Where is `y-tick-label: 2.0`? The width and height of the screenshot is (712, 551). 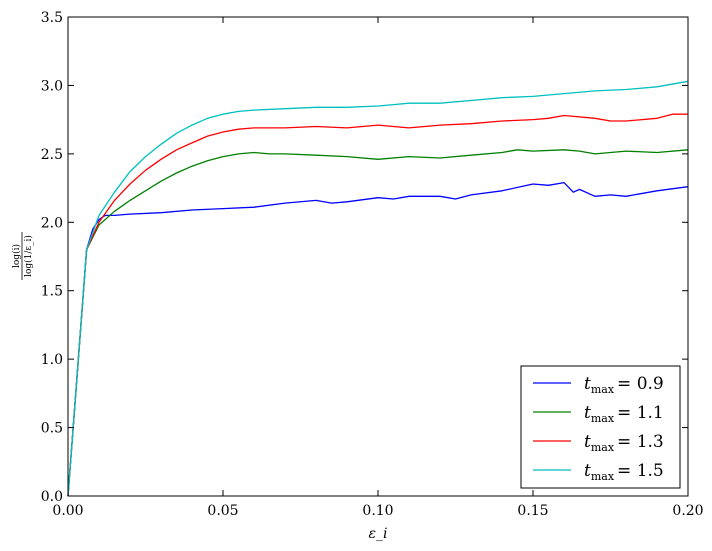 y-tick-label: 2.0 is located at coordinates (52, 223).